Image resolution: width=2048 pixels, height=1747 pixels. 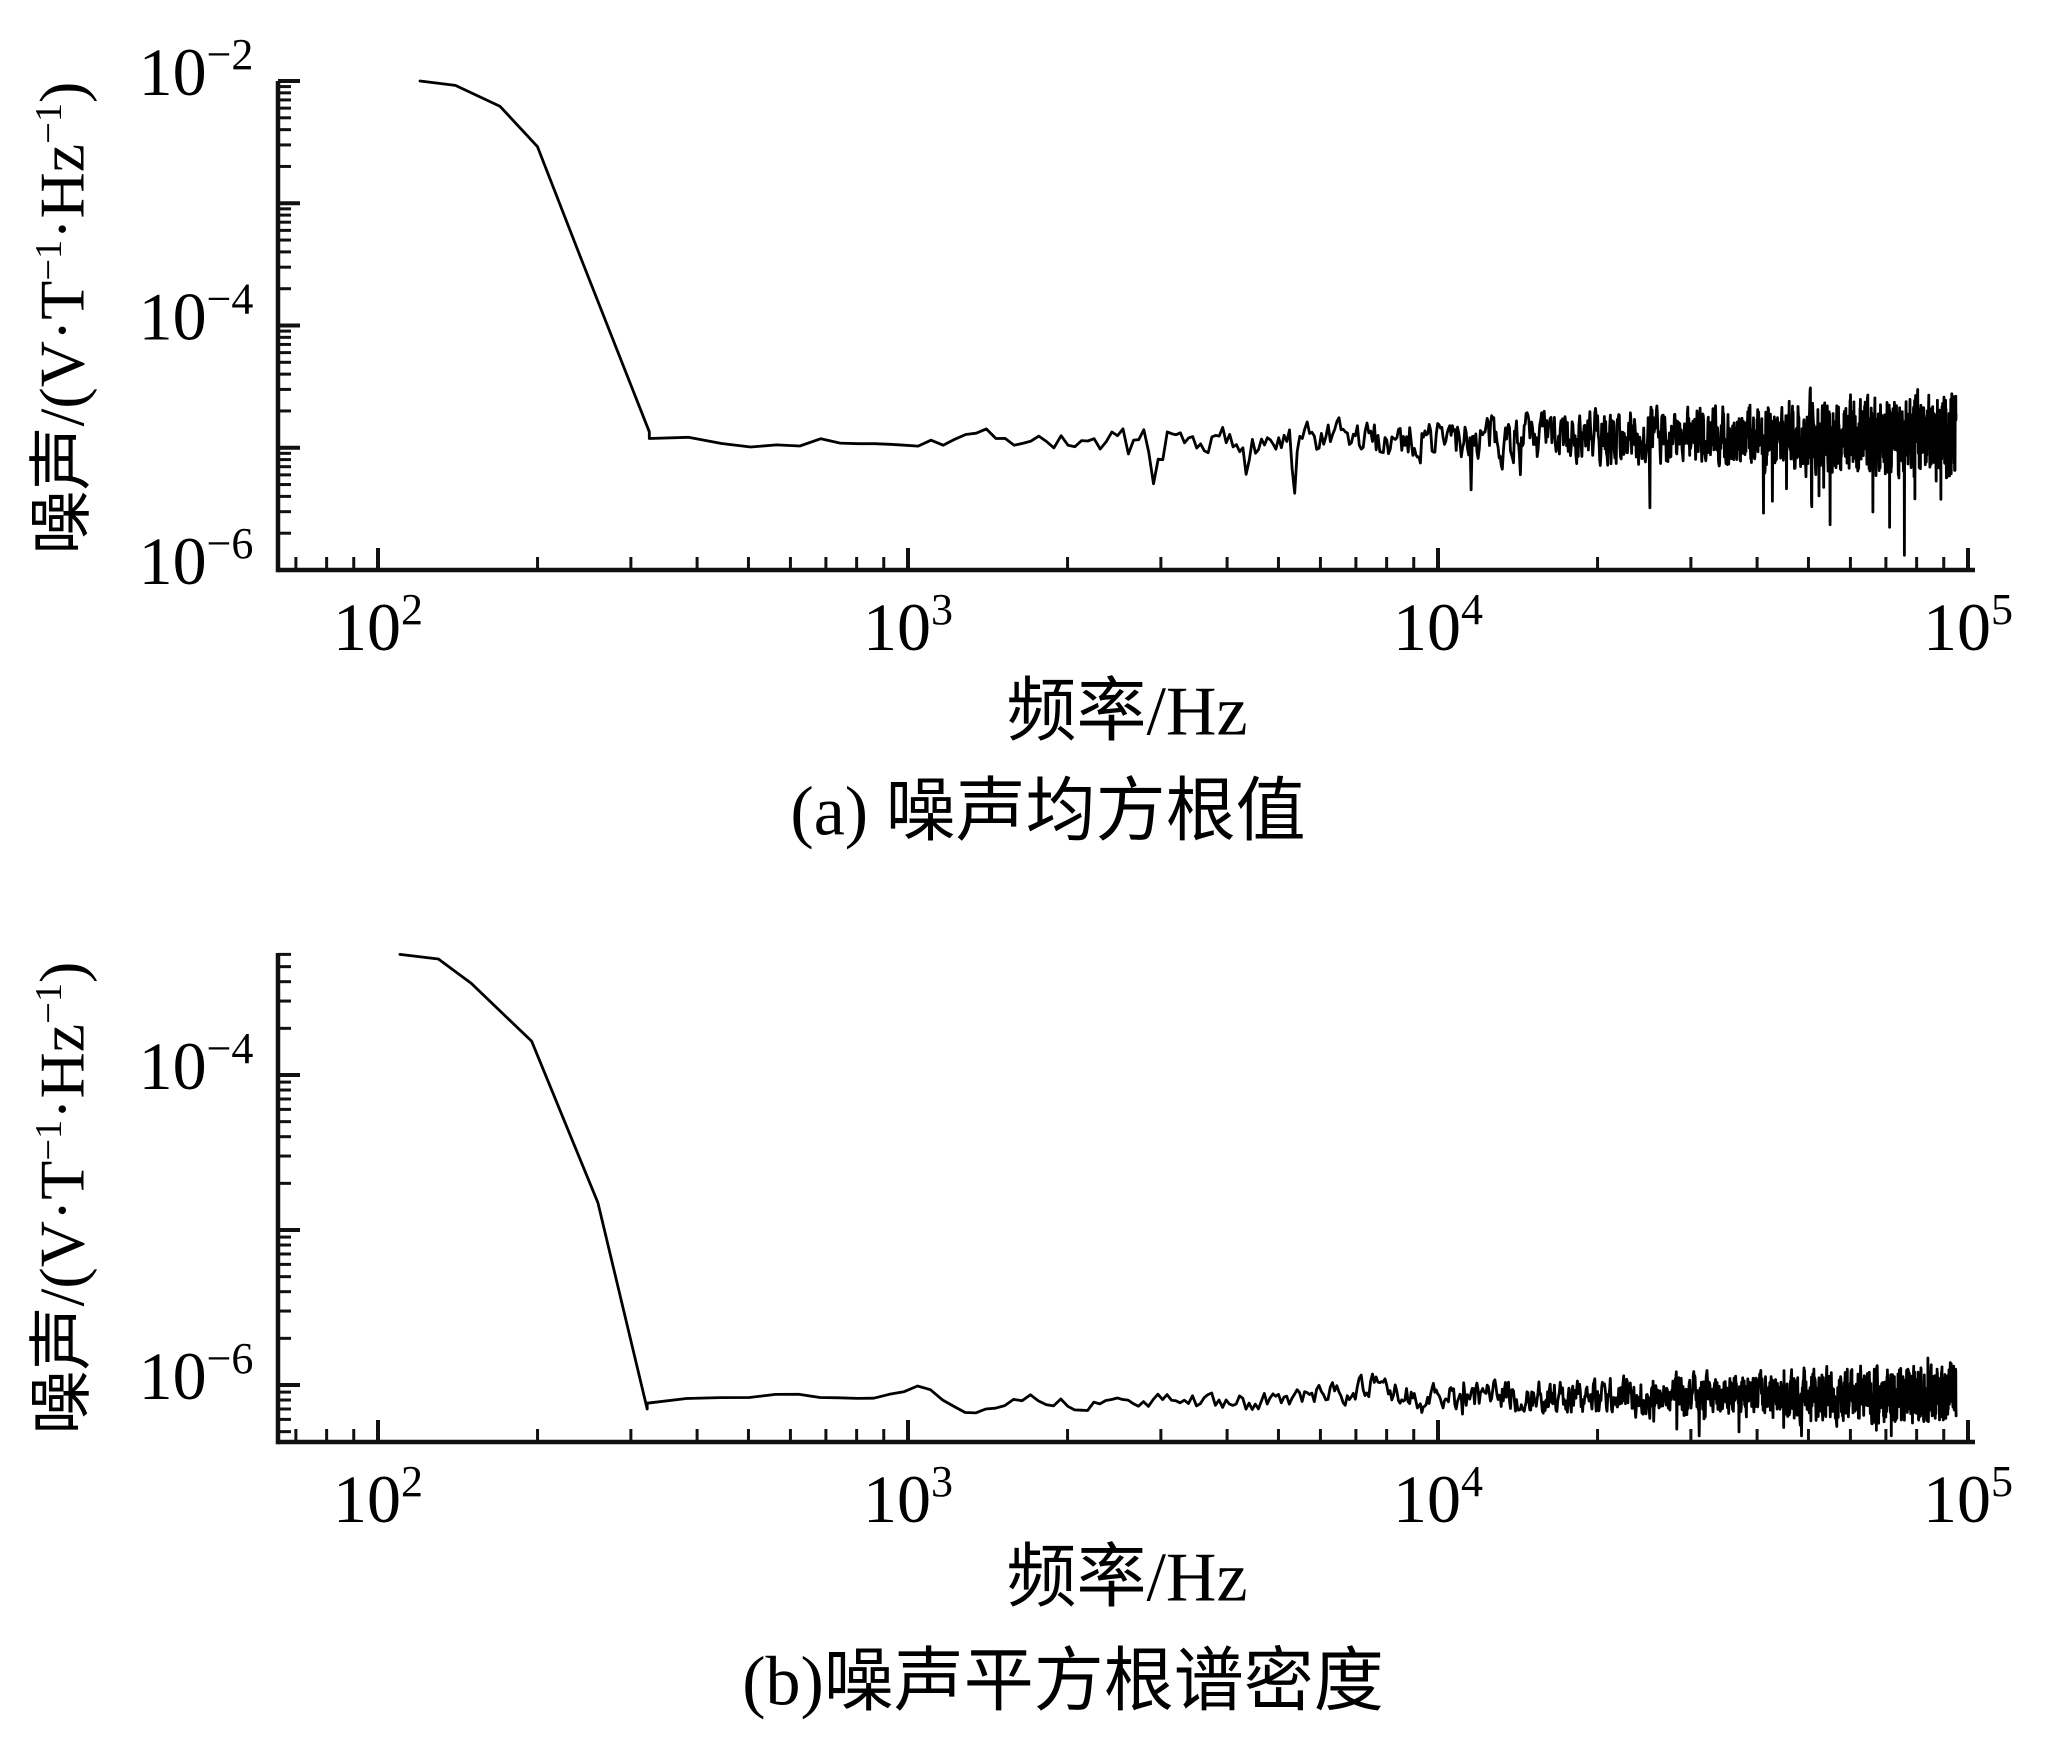 What do you see at coordinates (1127, 1578) in the screenshot?
I see `plot-b-x-axis-title: 频率/Hz` at bounding box center [1127, 1578].